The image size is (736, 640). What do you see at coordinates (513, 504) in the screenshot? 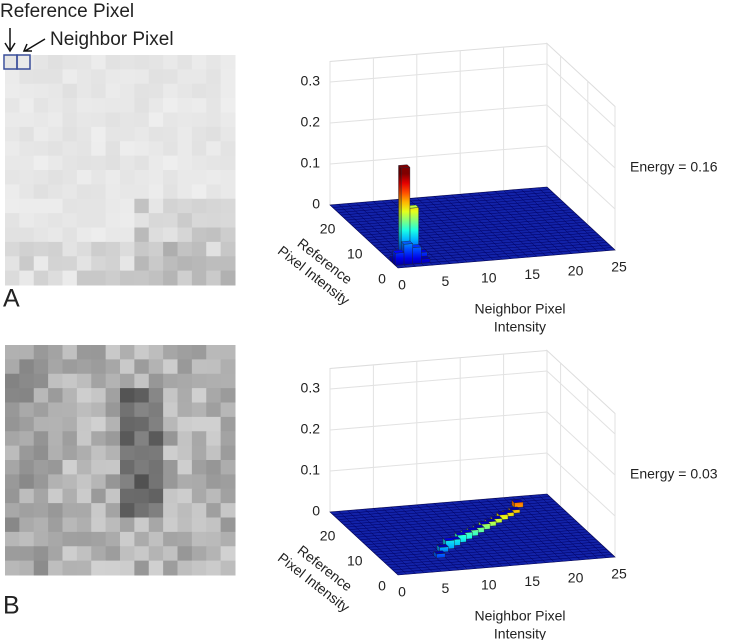
I see `bar-side-shade` at bounding box center [513, 504].